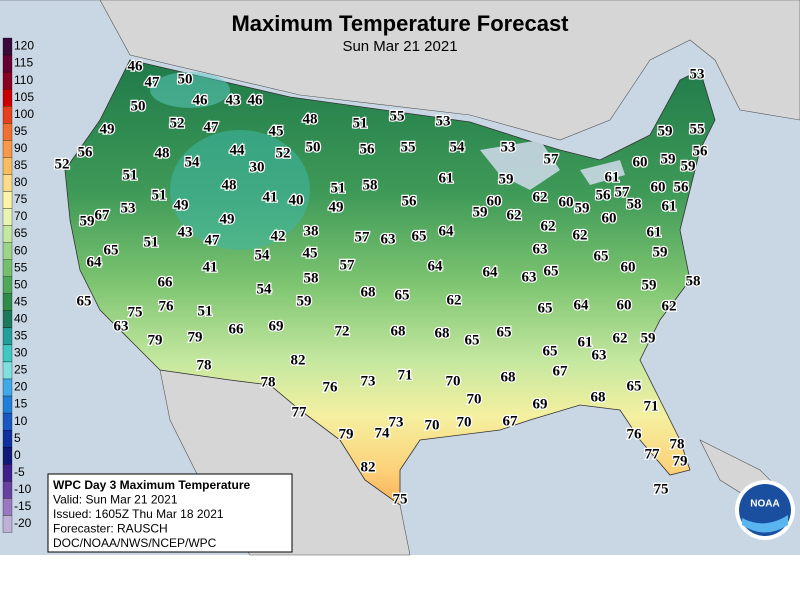  What do you see at coordinates (177, 123) in the screenshot?
I see `station-temp: 52` at bounding box center [177, 123].